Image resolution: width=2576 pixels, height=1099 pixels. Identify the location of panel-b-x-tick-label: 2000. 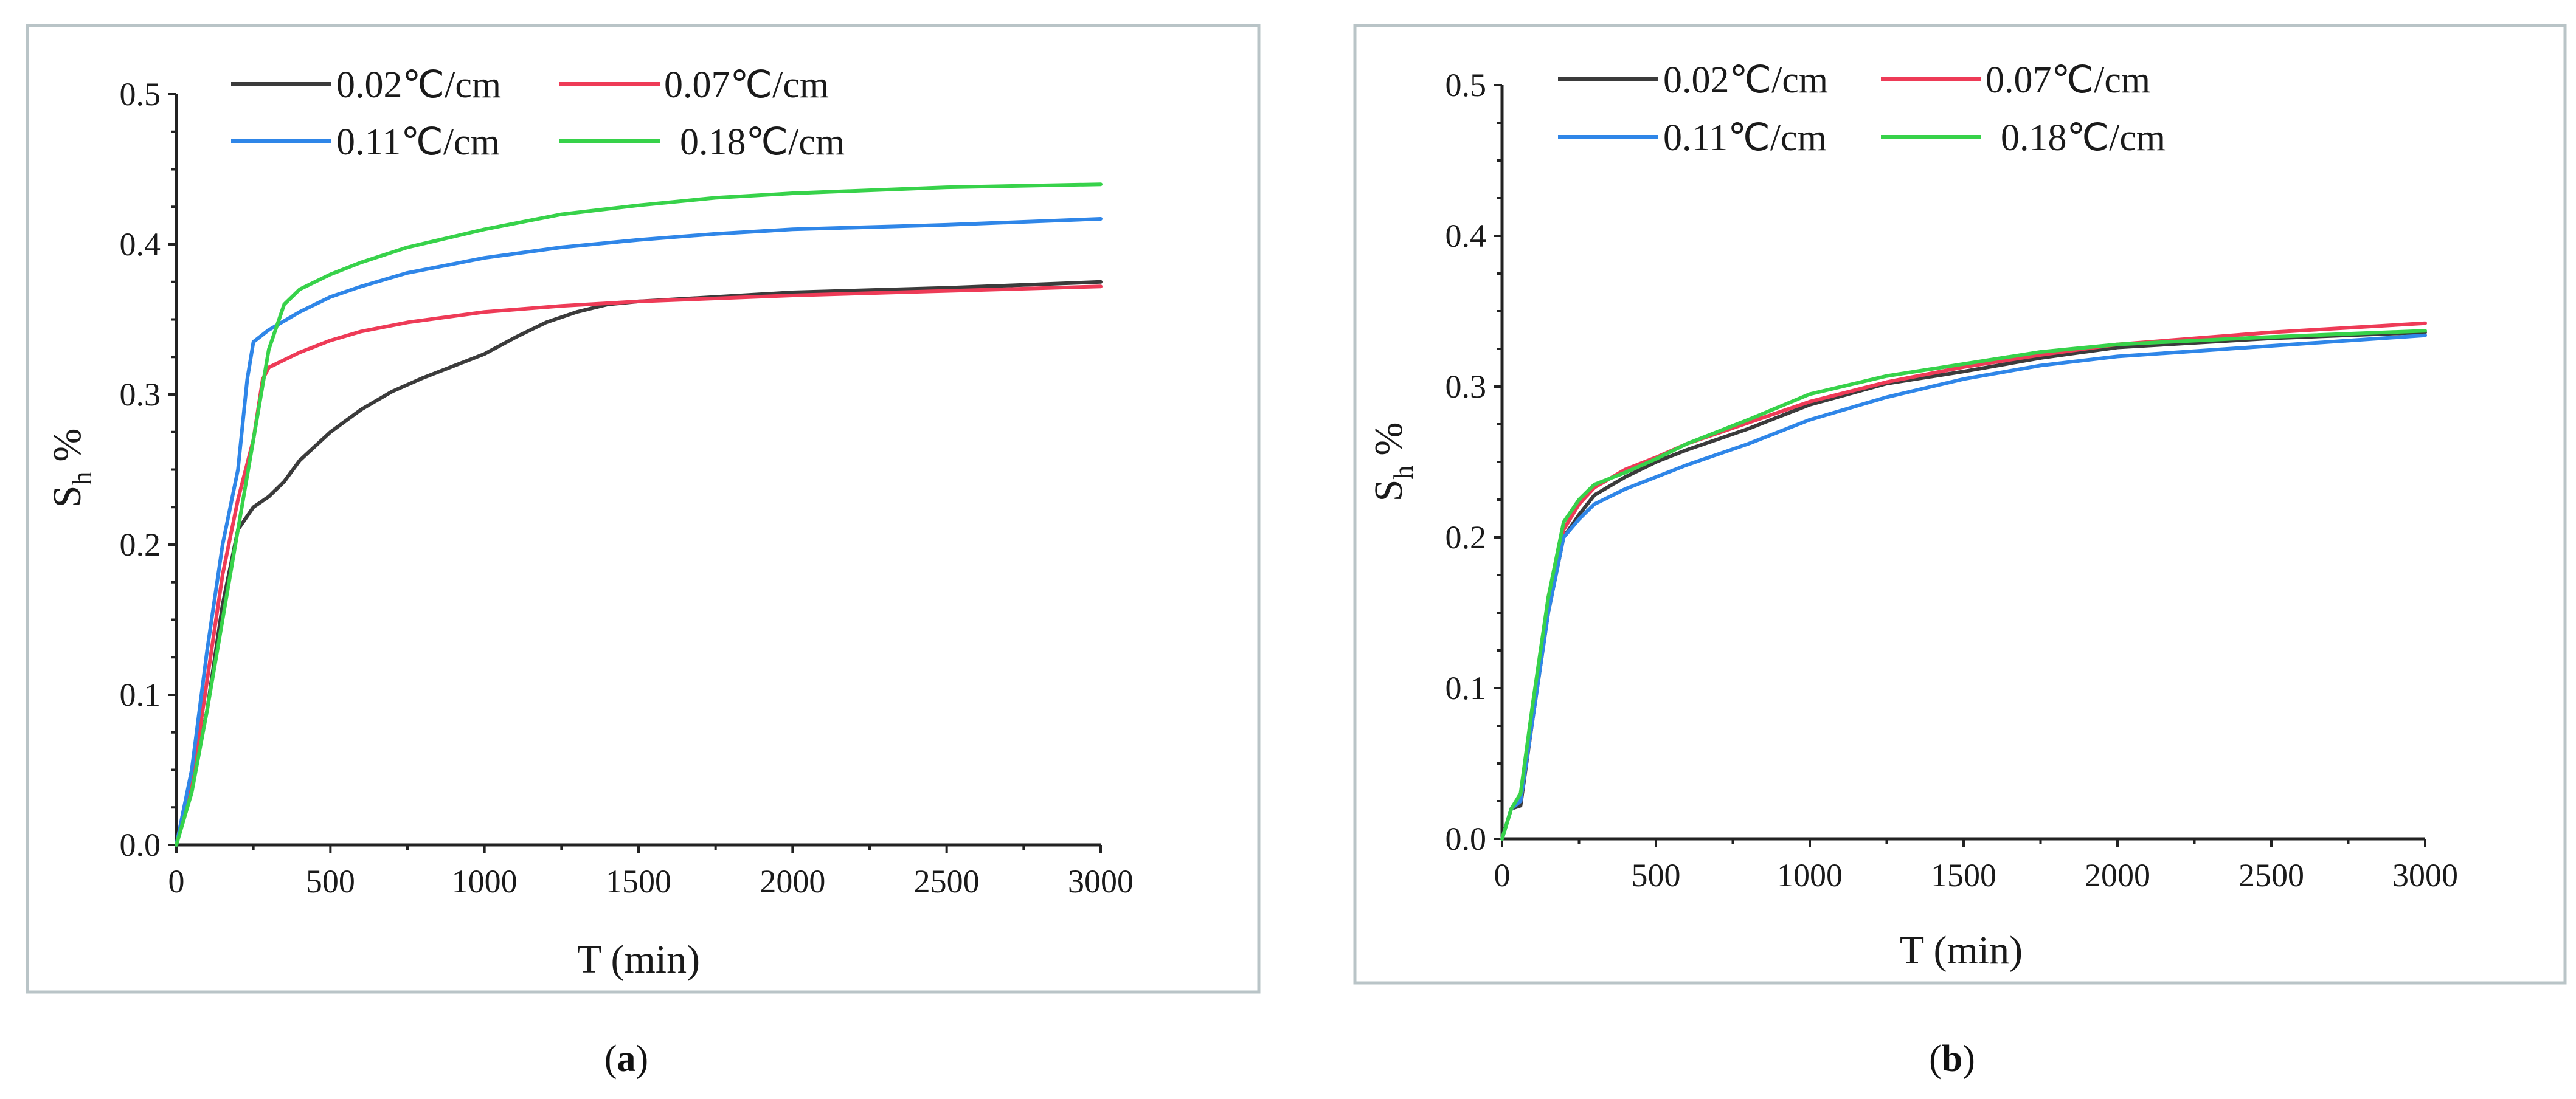
(2117, 875).